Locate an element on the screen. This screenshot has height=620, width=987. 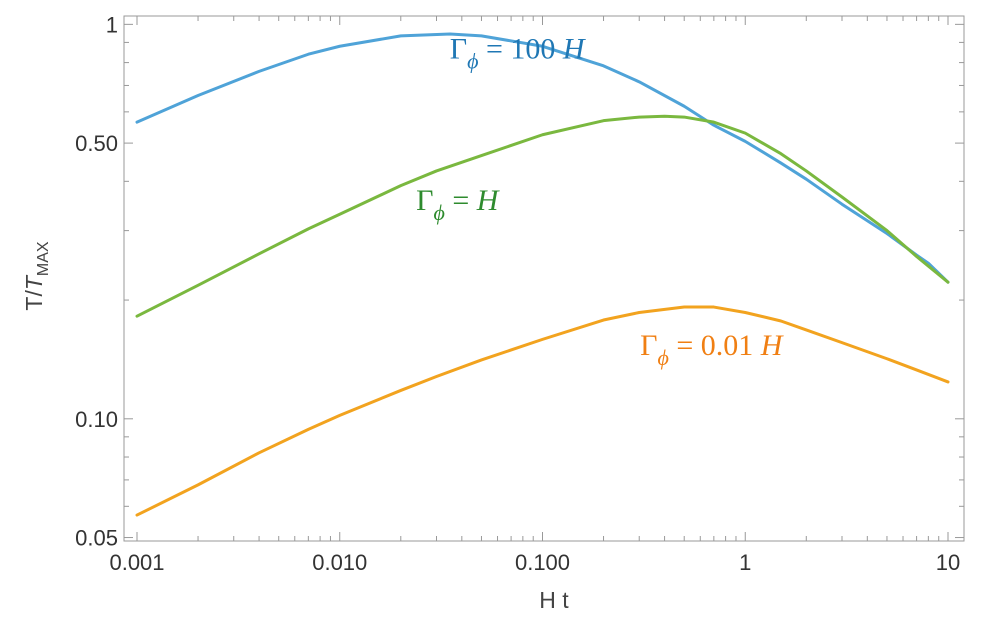
y-tick-label: 0.50 is located at coordinates (96, 143).